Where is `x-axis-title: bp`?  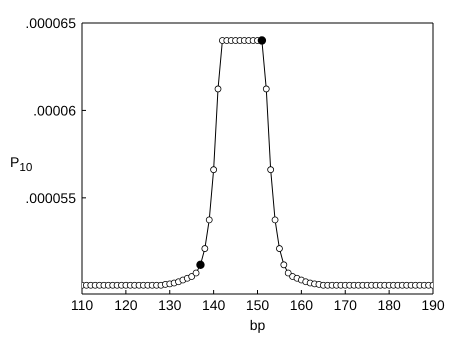
x-axis-title: bp is located at coordinates (258, 325).